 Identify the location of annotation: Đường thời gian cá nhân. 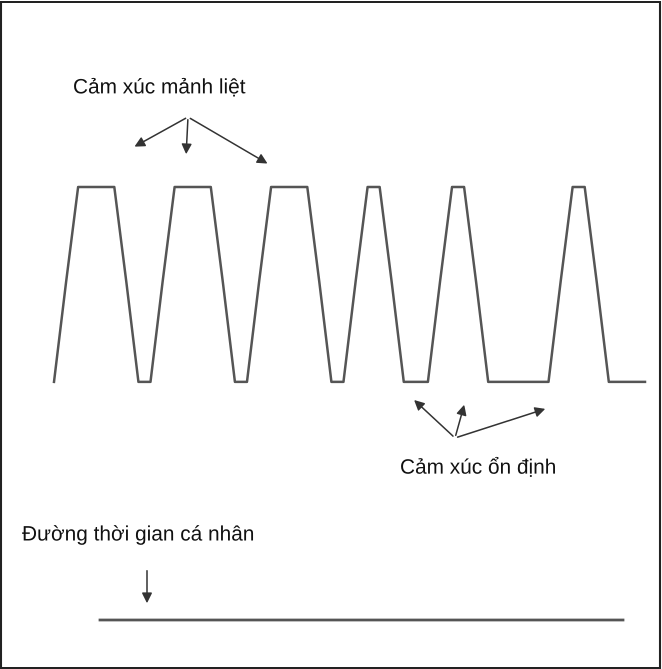
(138, 535).